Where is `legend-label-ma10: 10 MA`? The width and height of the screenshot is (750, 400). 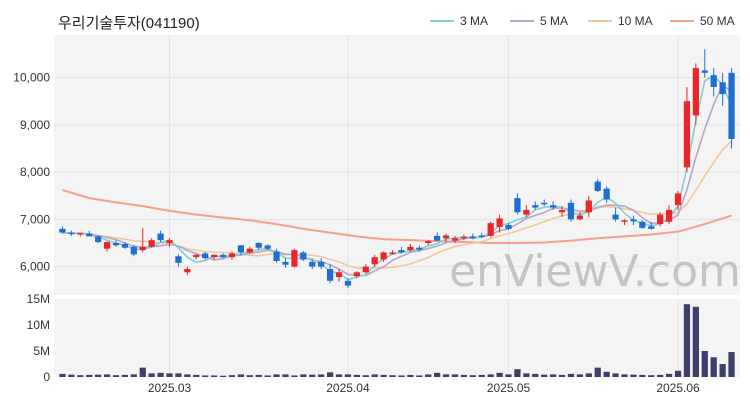
legend-label-ma10: 10 MA is located at coordinates (635, 21).